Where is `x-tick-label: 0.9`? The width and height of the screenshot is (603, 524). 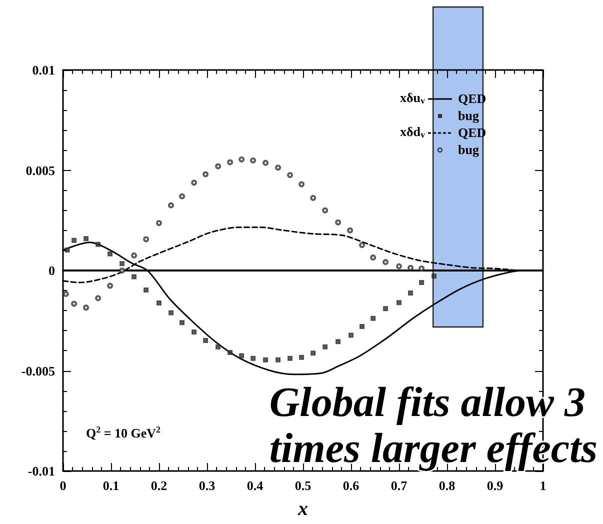
x-tick-label: 0.9 is located at coordinates (495, 485).